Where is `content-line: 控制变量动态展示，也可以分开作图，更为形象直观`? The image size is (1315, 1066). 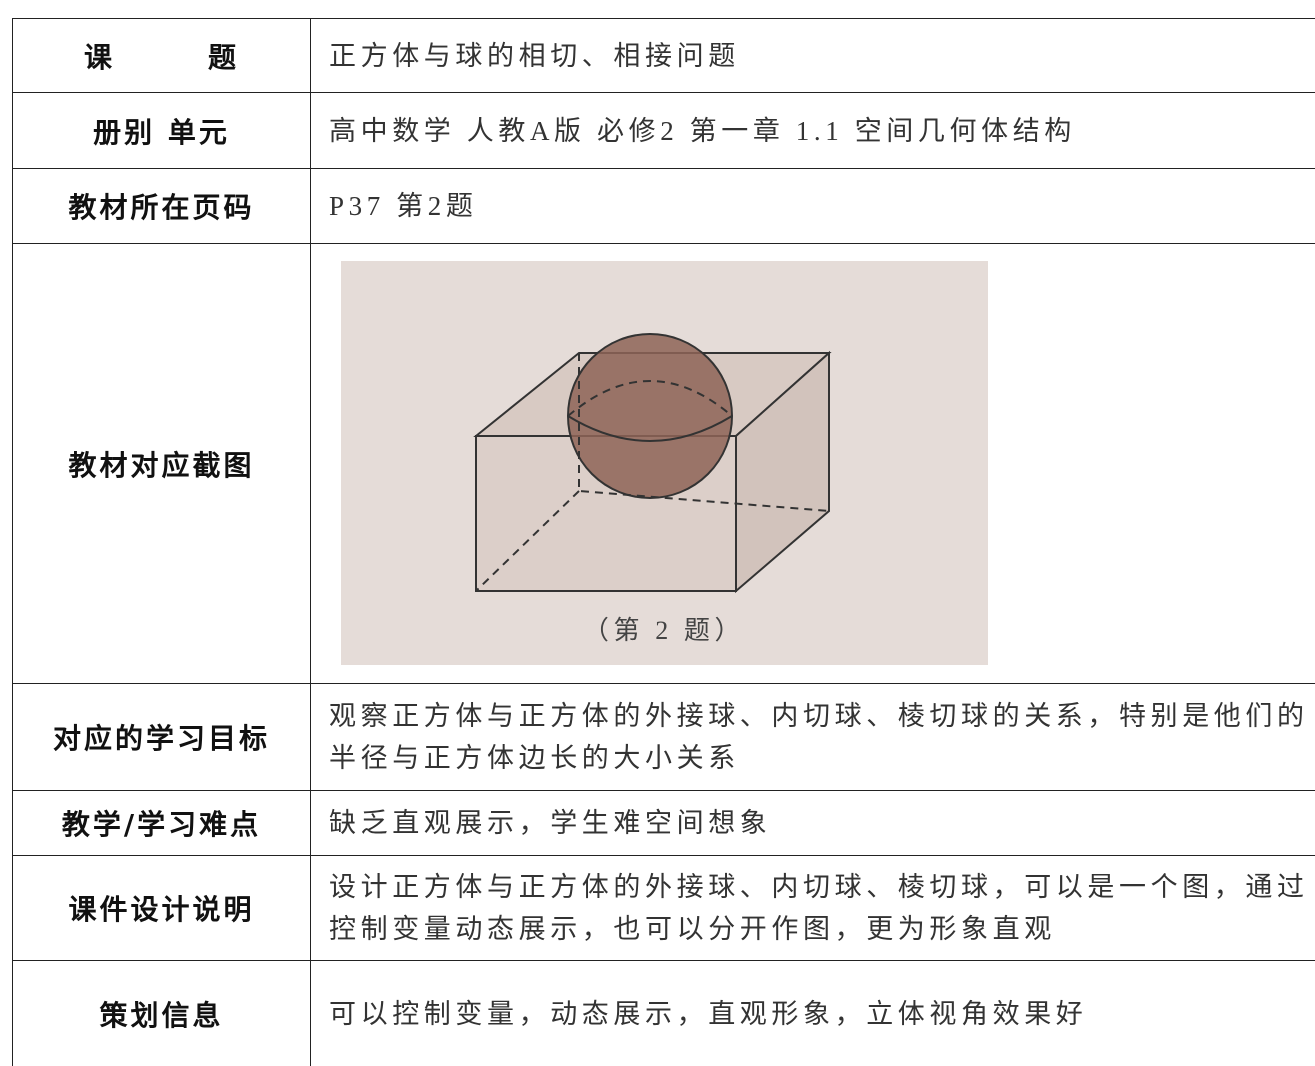 content-line: 控制变量动态展示，也可以分开作图，更为形象直观 is located at coordinates (692, 929).